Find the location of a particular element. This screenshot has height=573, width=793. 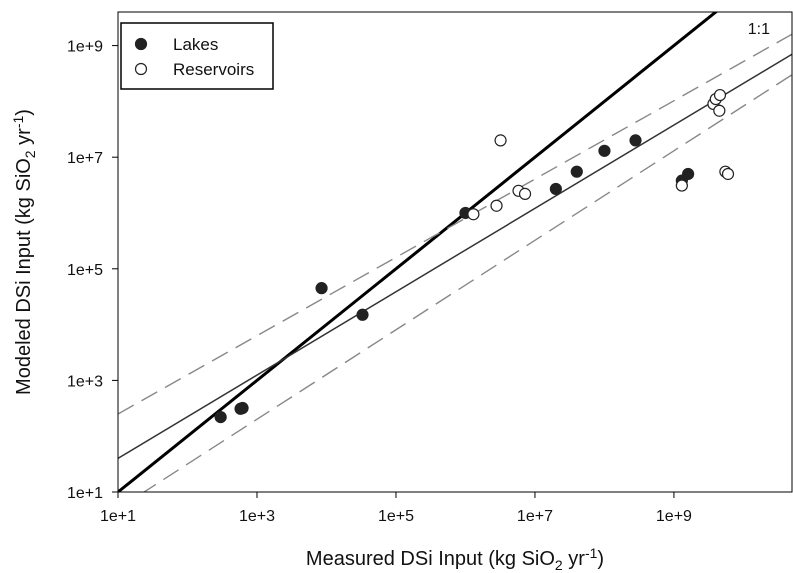

x-tick-label: 1e+1 is located at coordinates (118, 516).